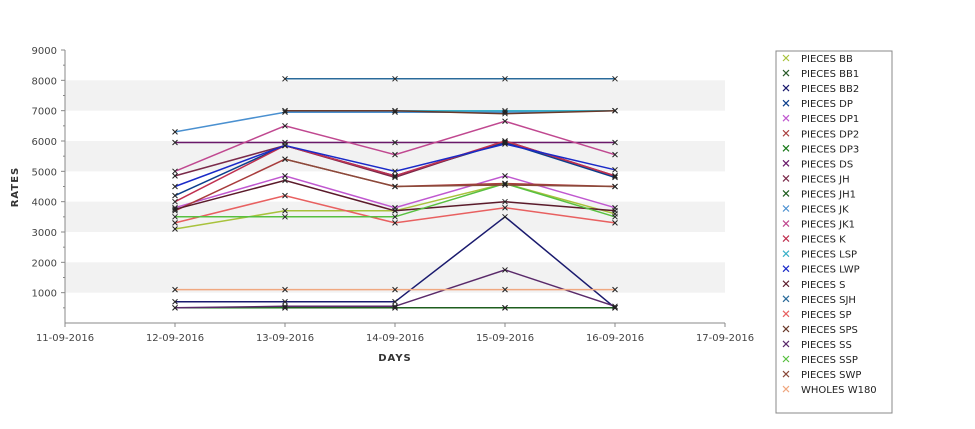 The image size is (975, 429). What do you see at coordinates (175, 338) in the screenshot?
I see `x-tick-label: 12-09-2016` at bounding box center [175, 338].